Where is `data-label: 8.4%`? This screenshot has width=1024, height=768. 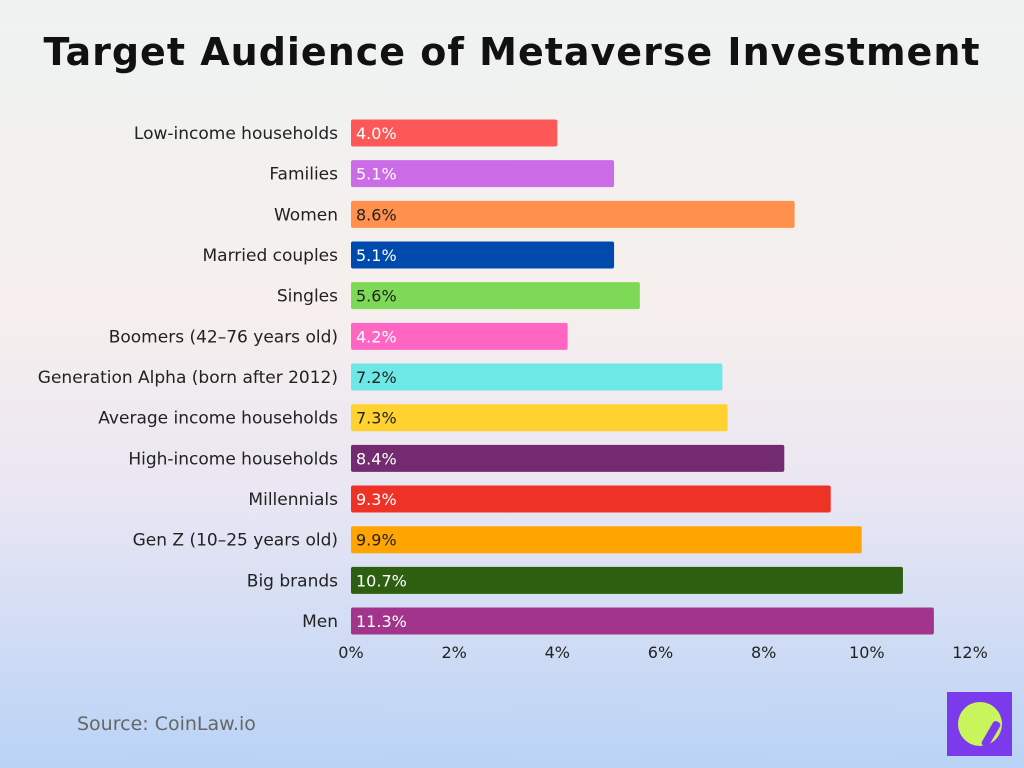 data-label: 8.4% is located at coordinates (376, 458).